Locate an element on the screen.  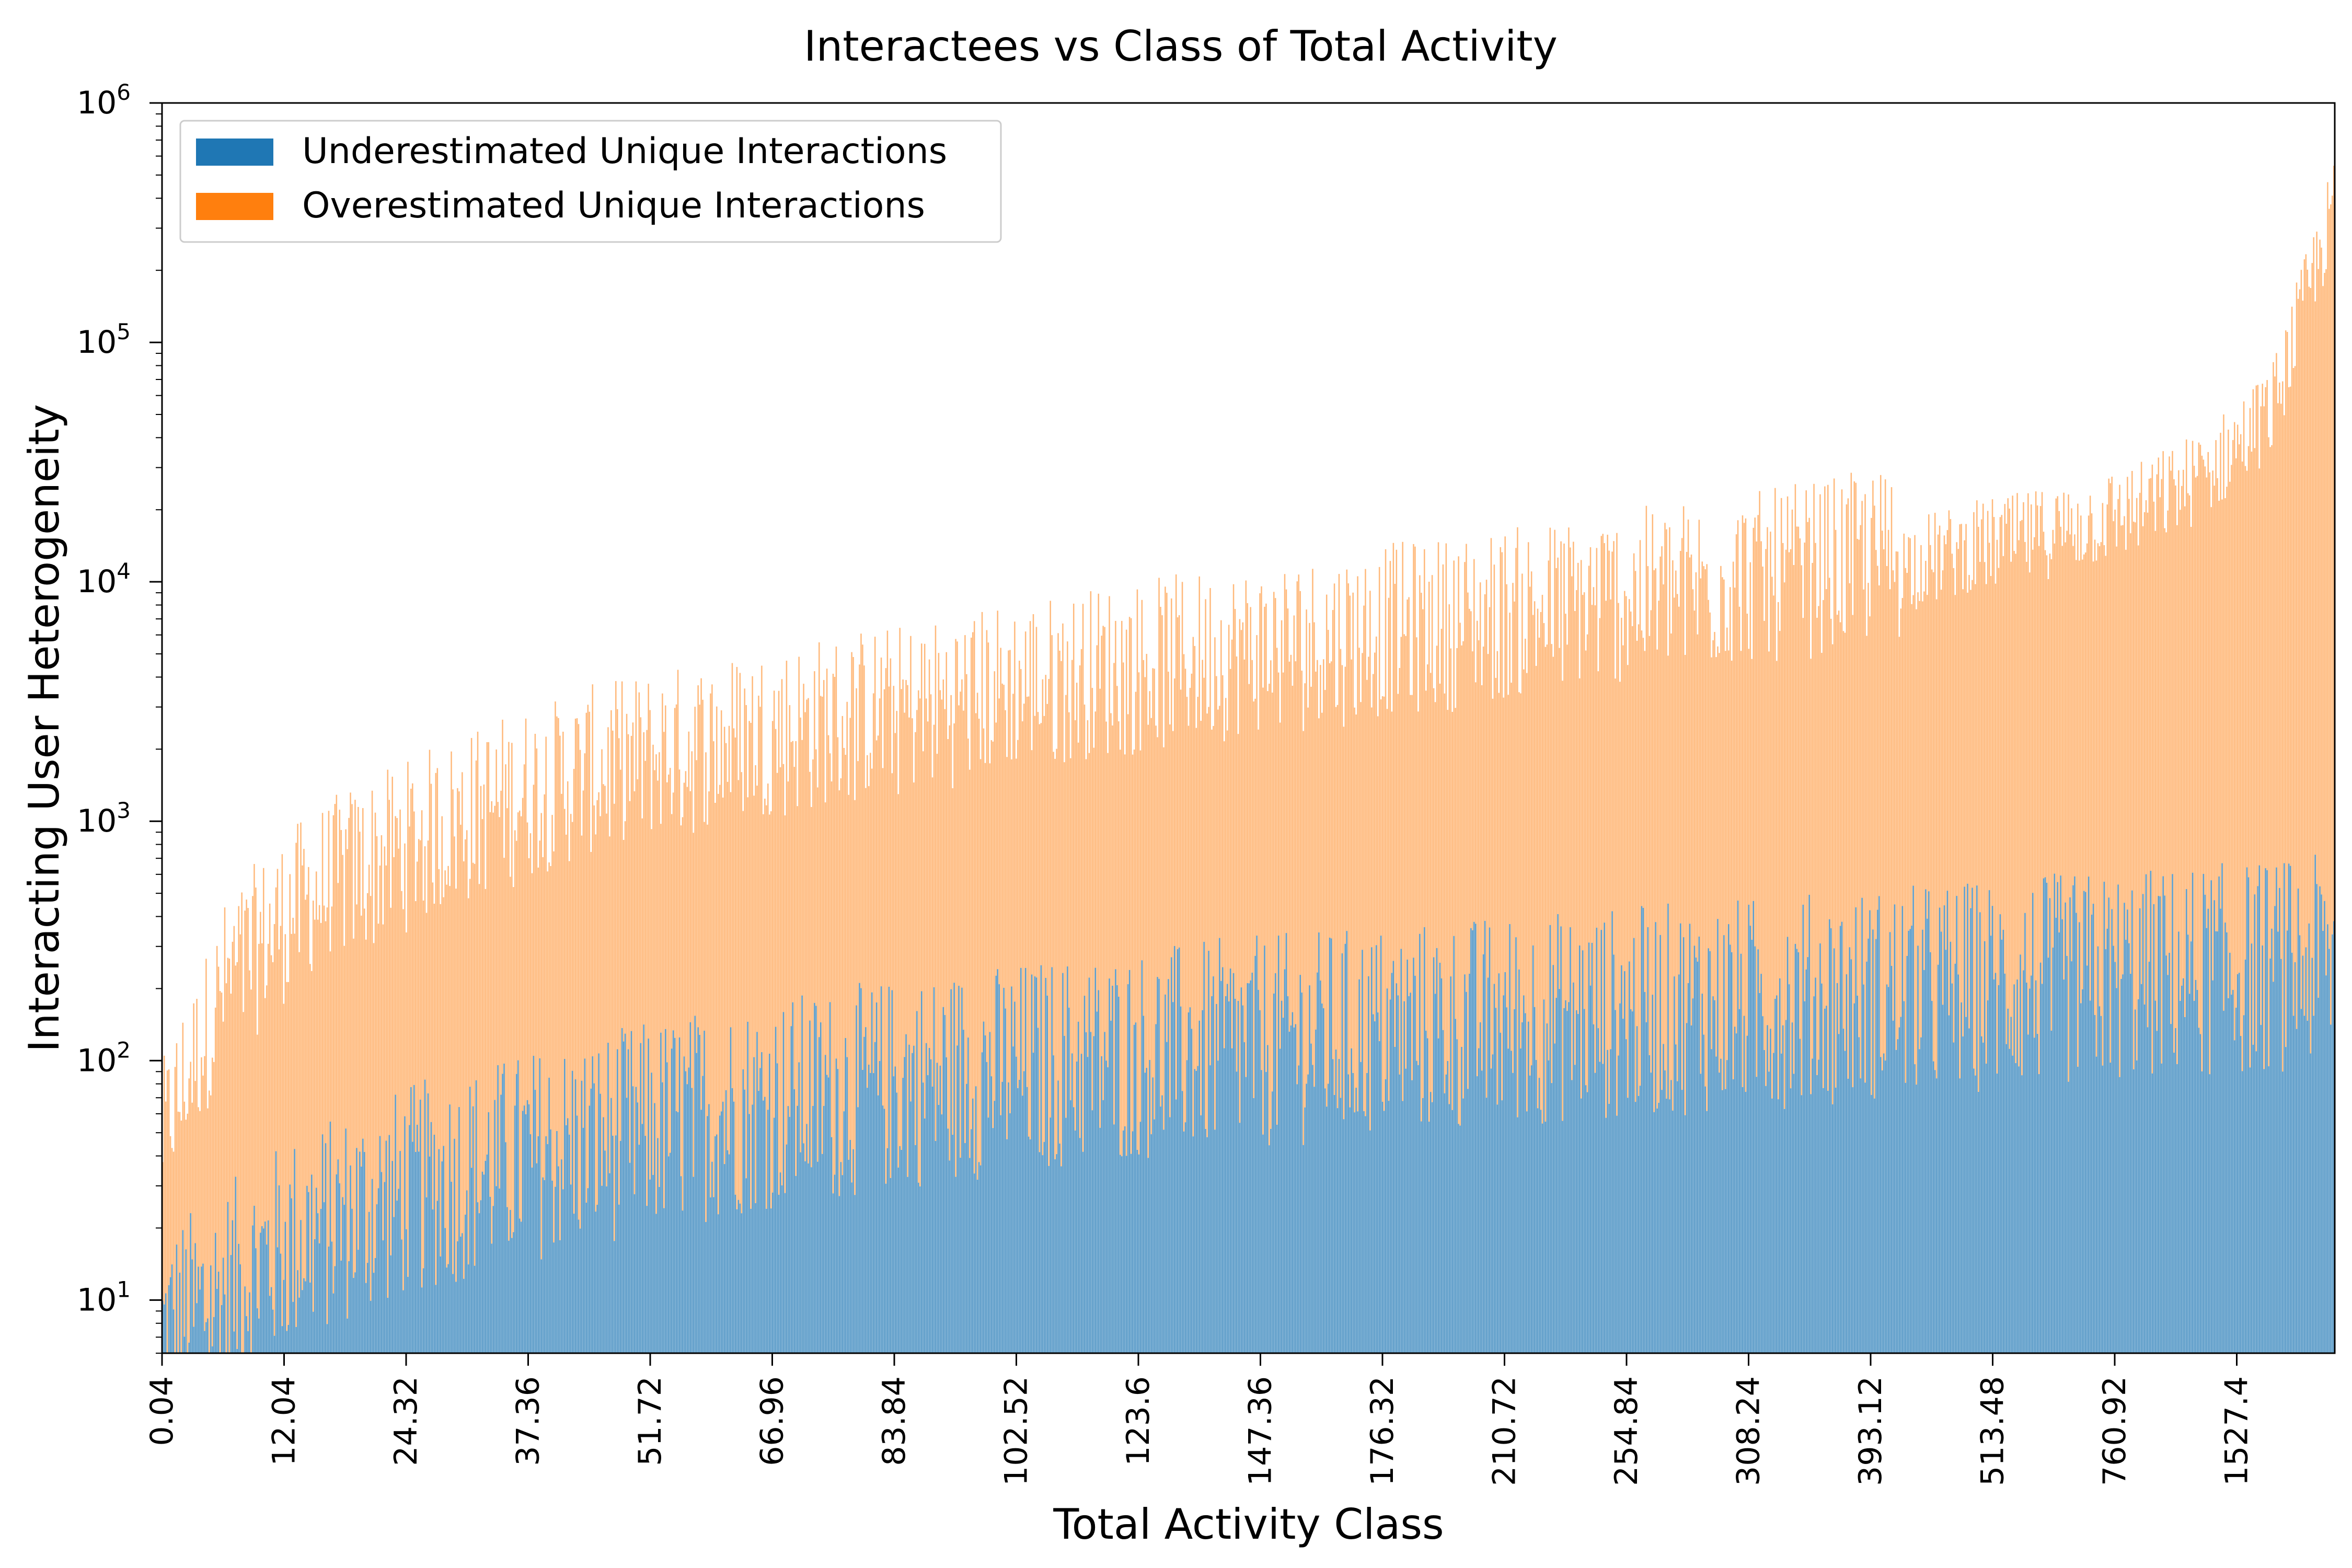
y-tick-label: 103 is located at coordinates (104, 818).